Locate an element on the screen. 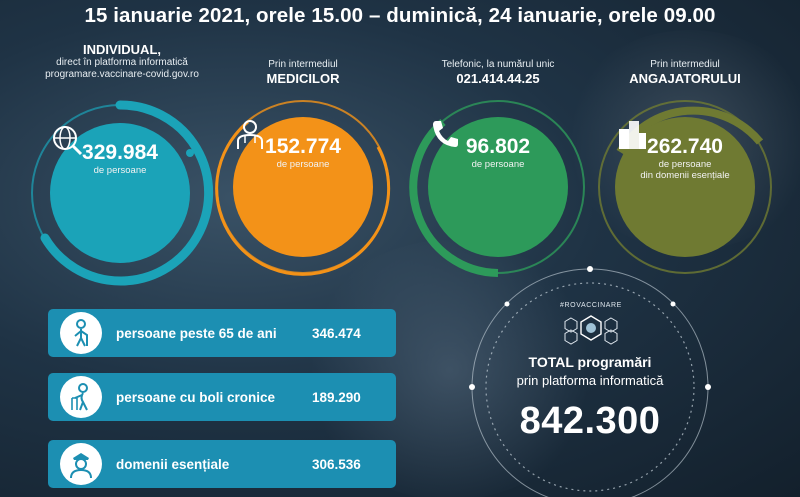 This screenshot has height=497, width=800. stat-circle-individual: 329.984 de persoane is located at coordinates (120, 193).